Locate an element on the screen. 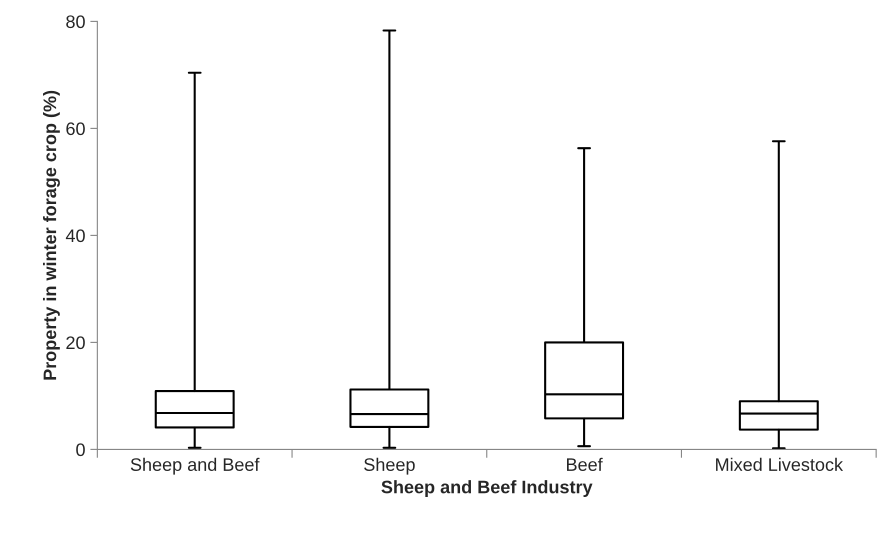 The width and height of the screenshot is (885, 535). x-tick-label: Beef is located at coordinates (585, 464).